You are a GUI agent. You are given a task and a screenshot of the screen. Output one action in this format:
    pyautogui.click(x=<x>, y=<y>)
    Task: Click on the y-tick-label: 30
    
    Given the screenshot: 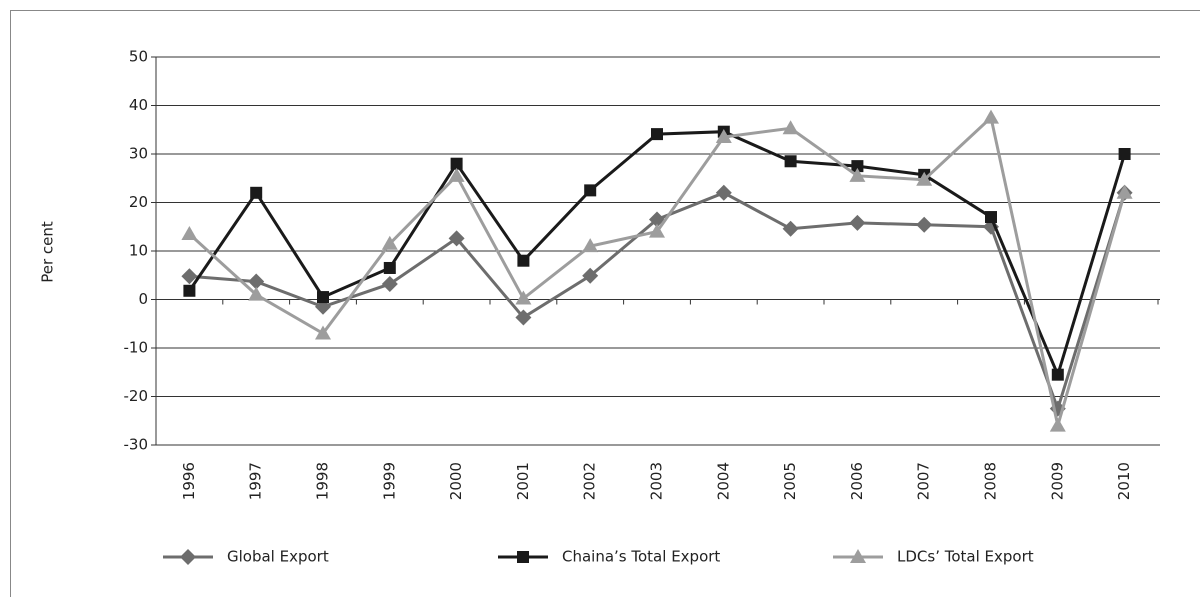 What is the action you would take?
    pyautogui.click(x=138, y=154)
    